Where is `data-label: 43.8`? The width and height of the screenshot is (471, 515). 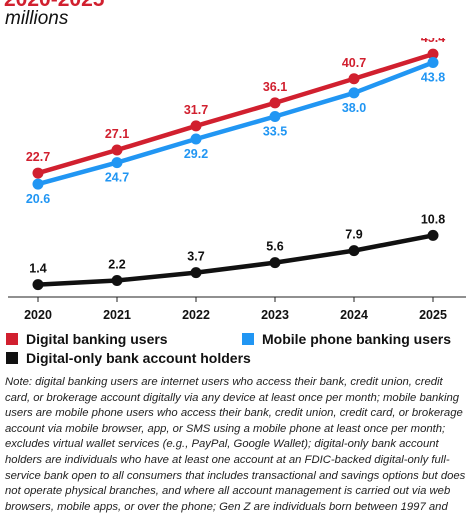 data-label: 43.8 is located at coordinates (433, 78).